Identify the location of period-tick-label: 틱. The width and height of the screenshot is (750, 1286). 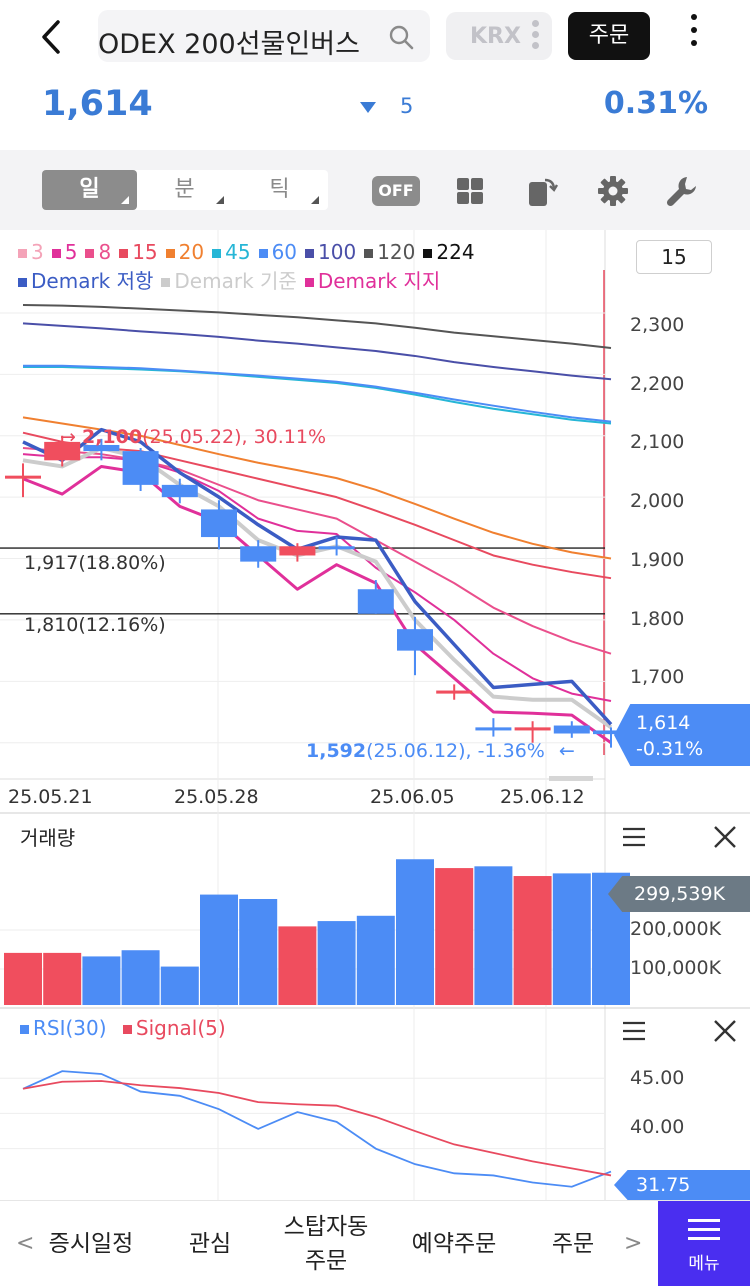
(279, 189).